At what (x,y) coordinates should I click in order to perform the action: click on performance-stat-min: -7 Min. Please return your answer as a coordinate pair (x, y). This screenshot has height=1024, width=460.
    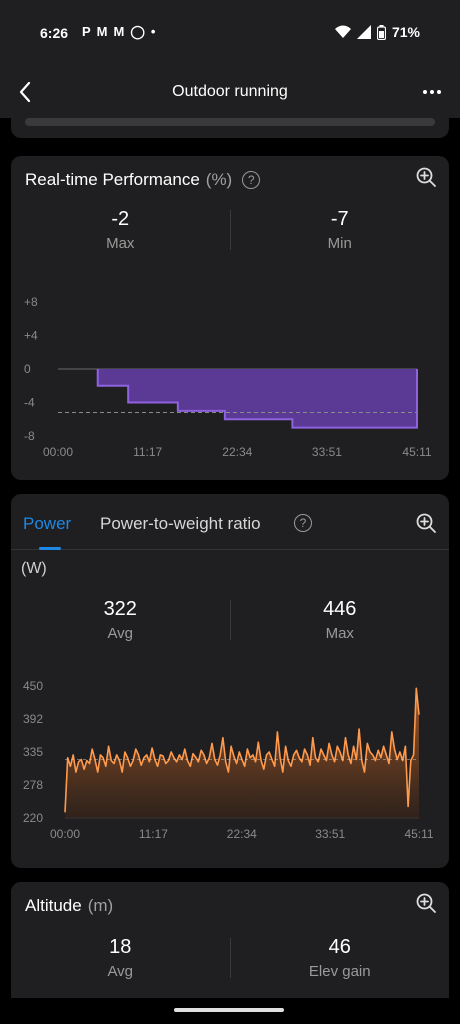
    Looking at the image, I should click on (340, 230).